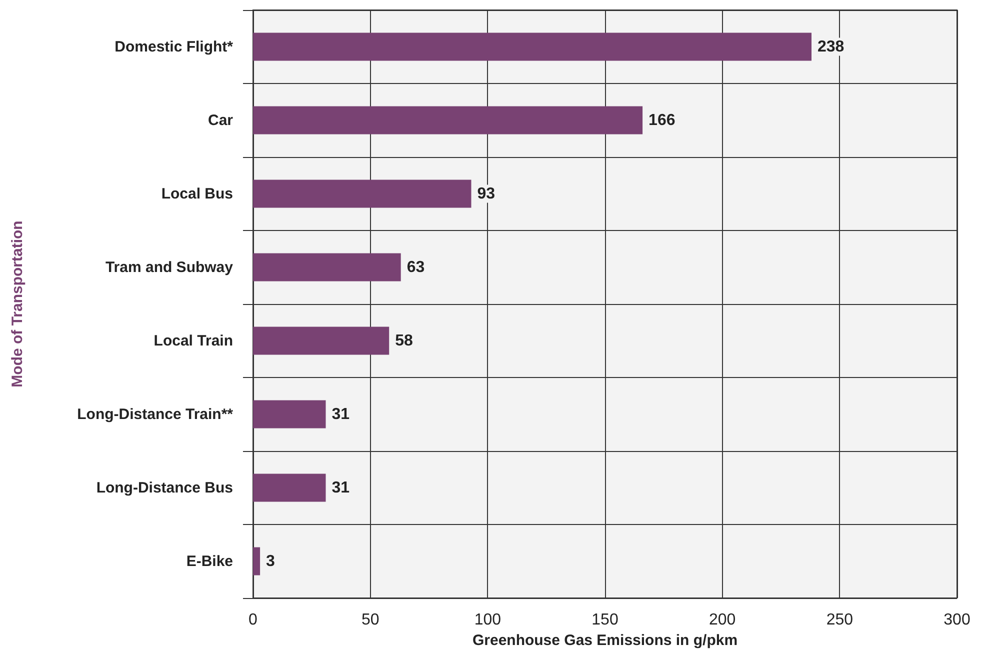  Describe the element at coordinates (415, 267) in the screenshot. I see `data-label: 63` at that location.